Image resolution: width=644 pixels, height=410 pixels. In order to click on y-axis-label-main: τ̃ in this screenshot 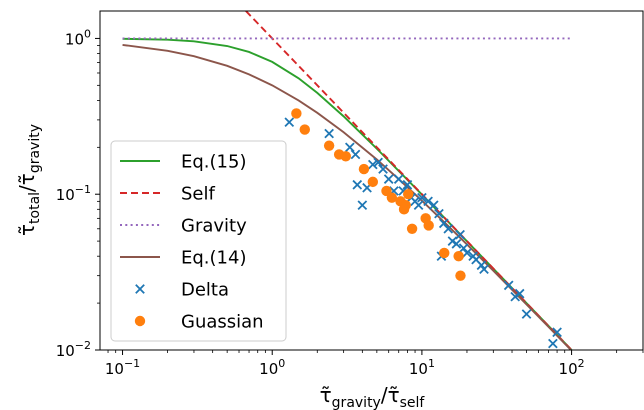, I will do `click(27, 230)`.